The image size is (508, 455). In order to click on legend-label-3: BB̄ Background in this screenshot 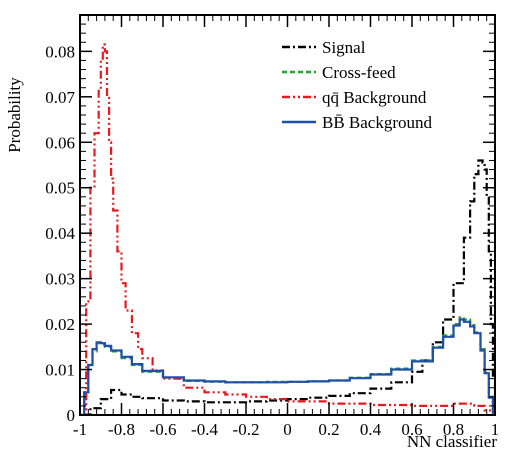, I will do `click(377, 122)`.